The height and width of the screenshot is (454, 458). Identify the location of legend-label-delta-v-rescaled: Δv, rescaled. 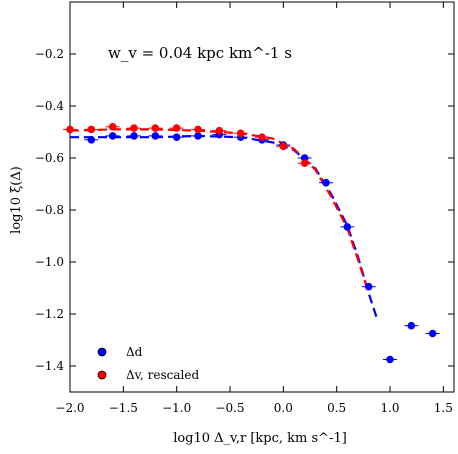
(162, 375).